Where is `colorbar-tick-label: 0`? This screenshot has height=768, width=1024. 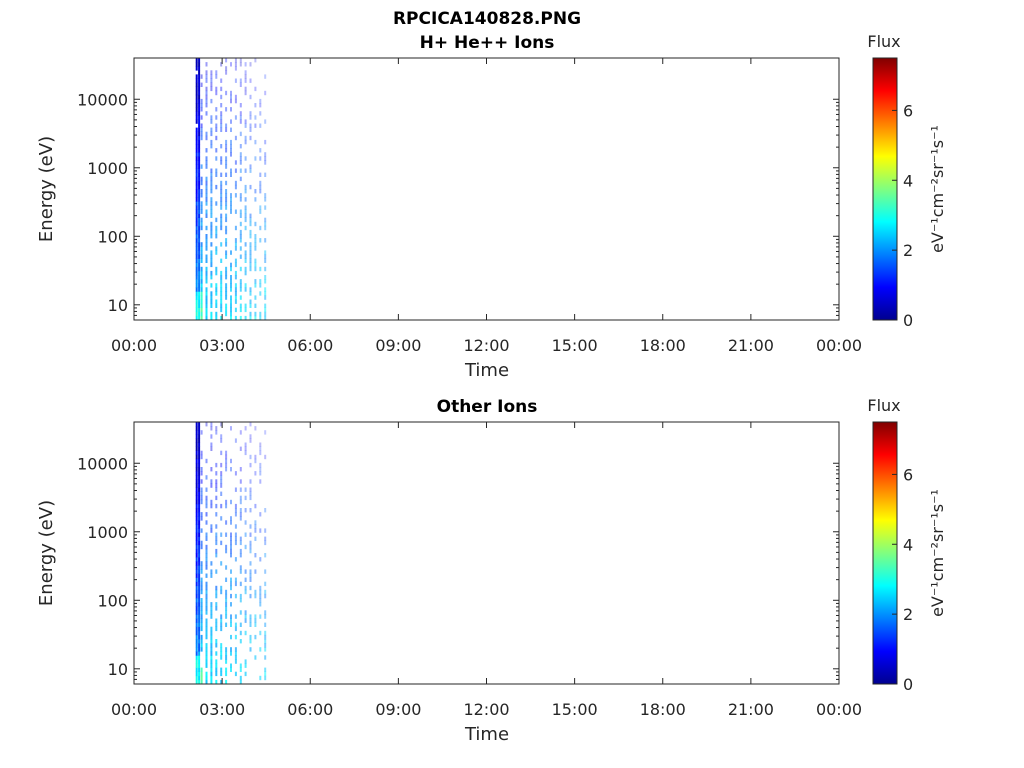
colorbar-tick-label: 0 is located at coordinates (908, 684).